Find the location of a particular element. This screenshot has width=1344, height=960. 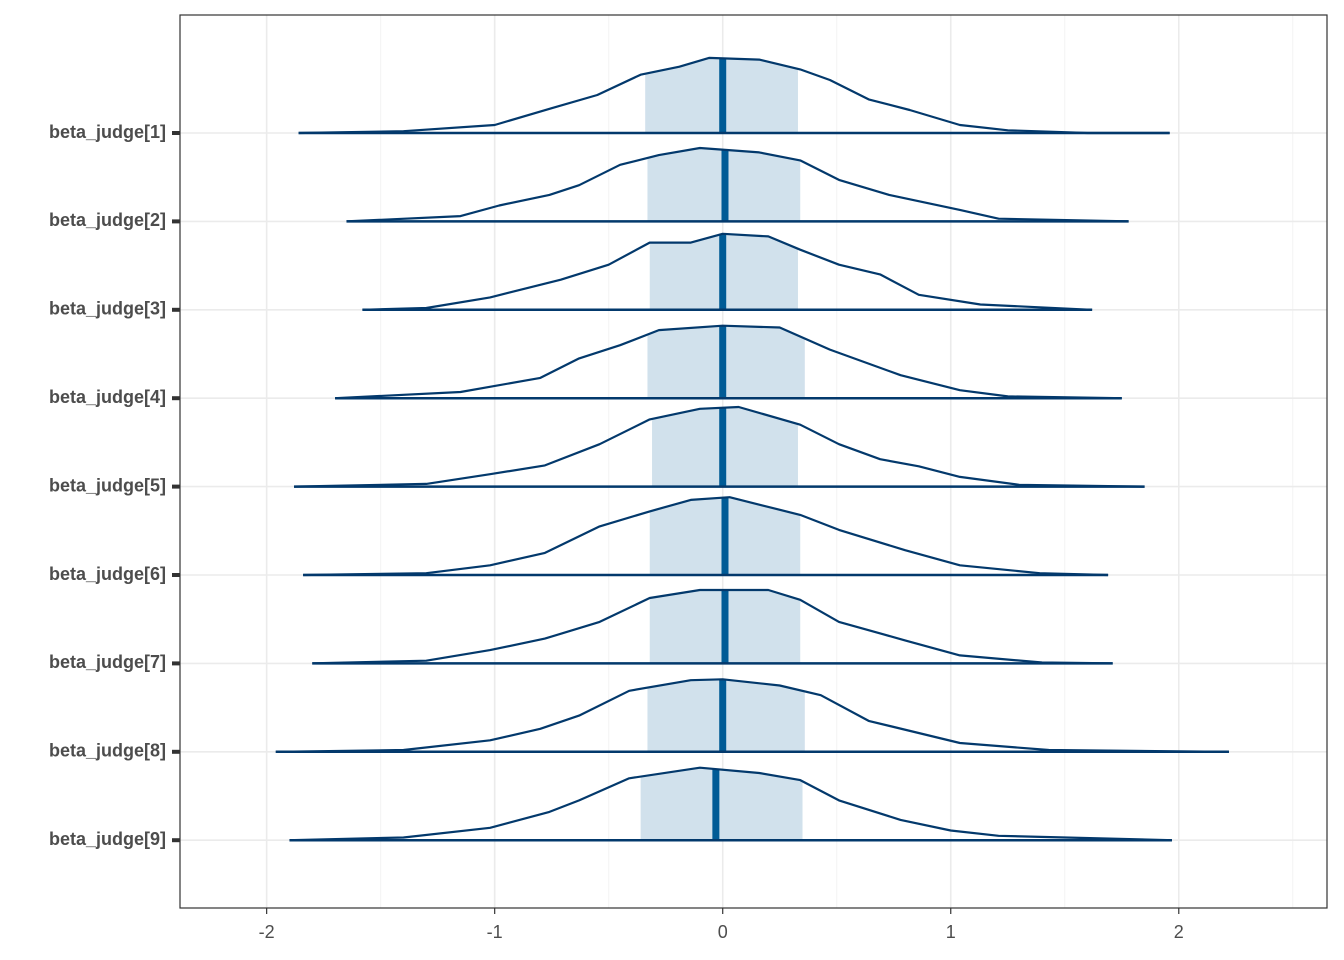

x-tick-label: 0 is located at coordinates (723, 932).